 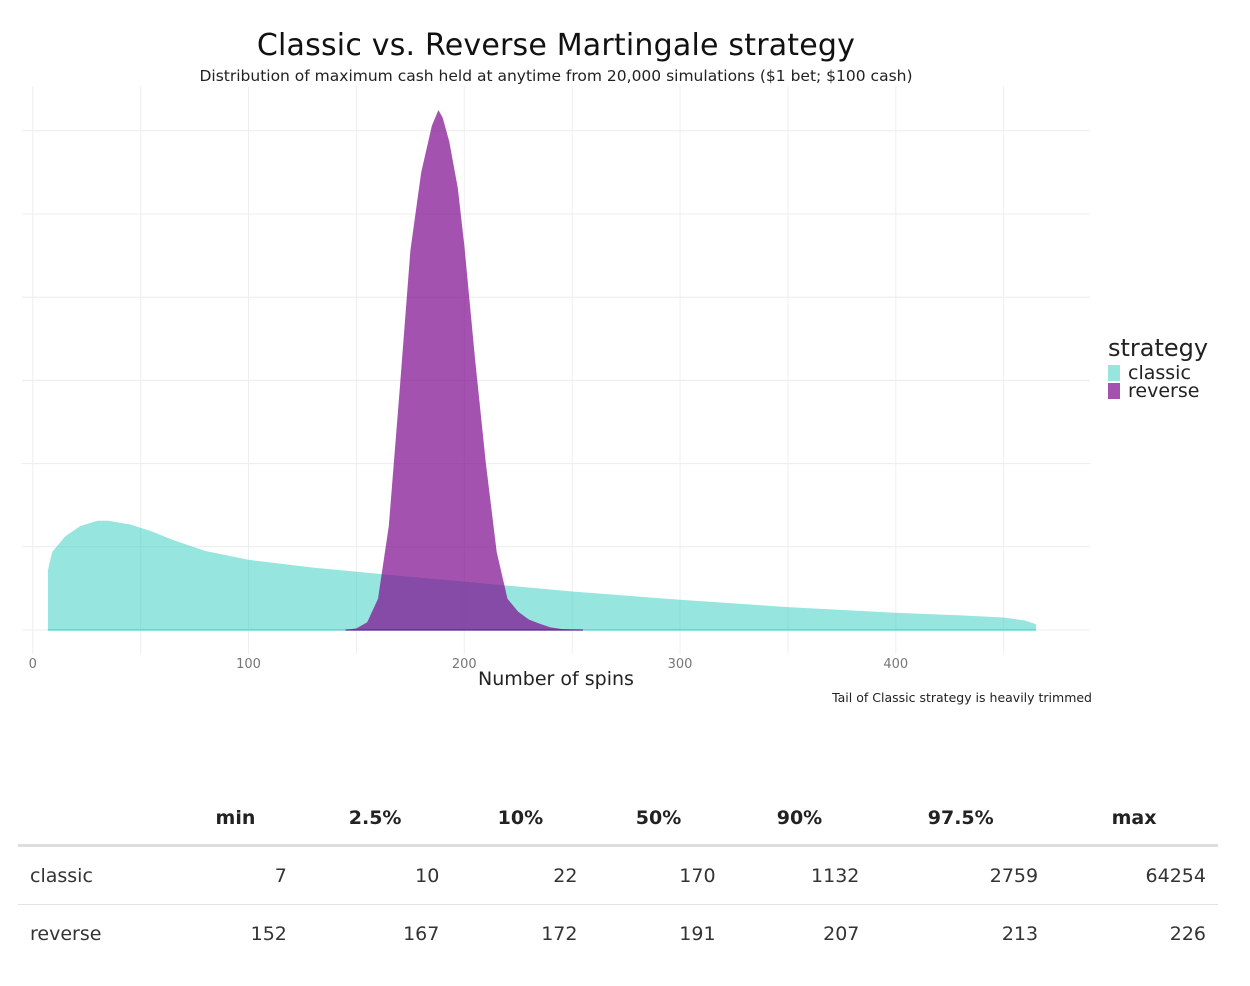 What do you see at coordinates (268, 933) in the screenshot?
I see `table-cell: 152` at bounding box center [268, 933].